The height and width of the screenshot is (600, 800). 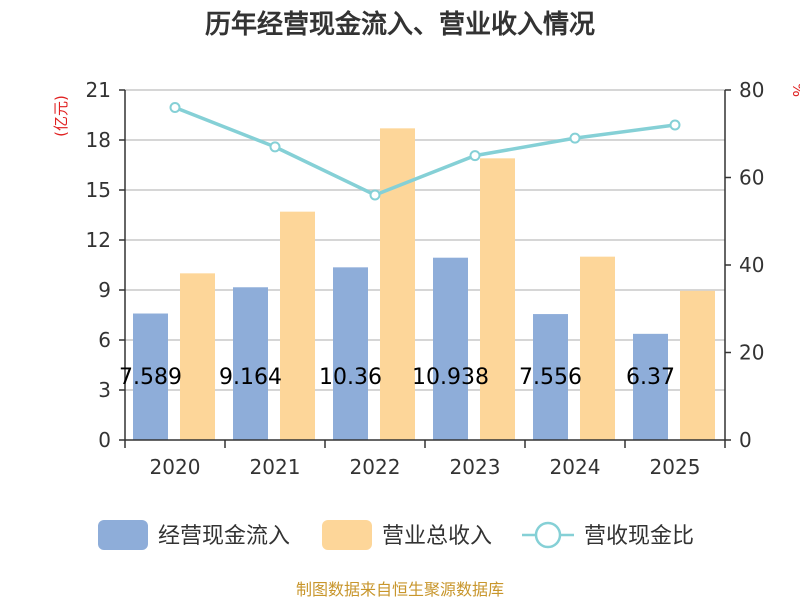 What do you see at coordinates (98, 240) in the screenshot?
I see `left-tick-label: 12` at bounding box center [98, 240].